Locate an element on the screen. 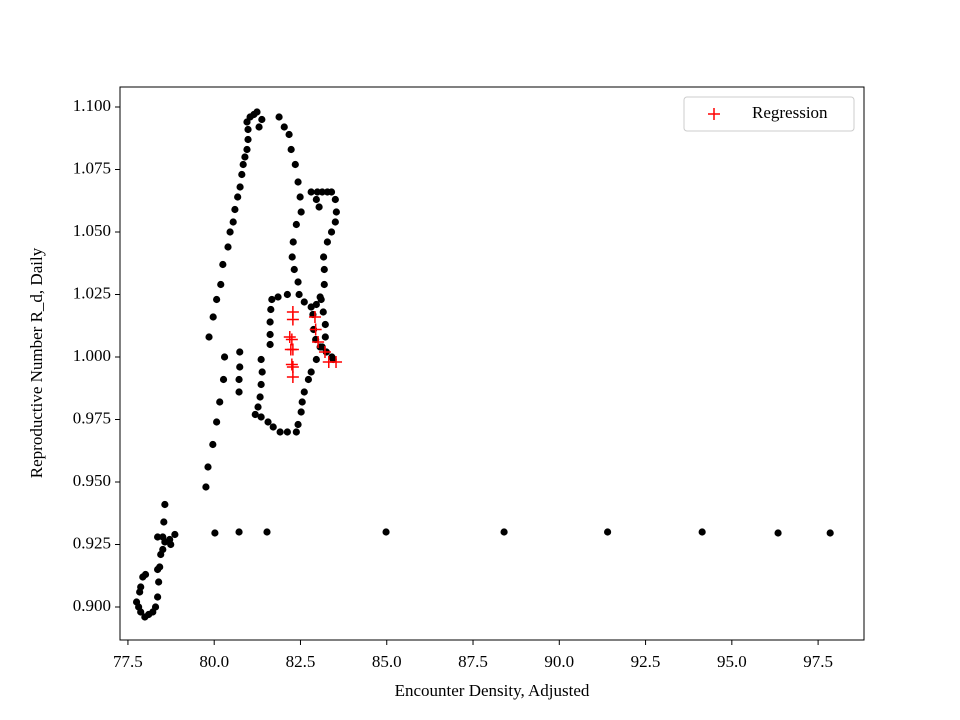 The height and width of the screenshot is (720, 960). x-tick-label: 87.5 is located at coordinates (473, 661).